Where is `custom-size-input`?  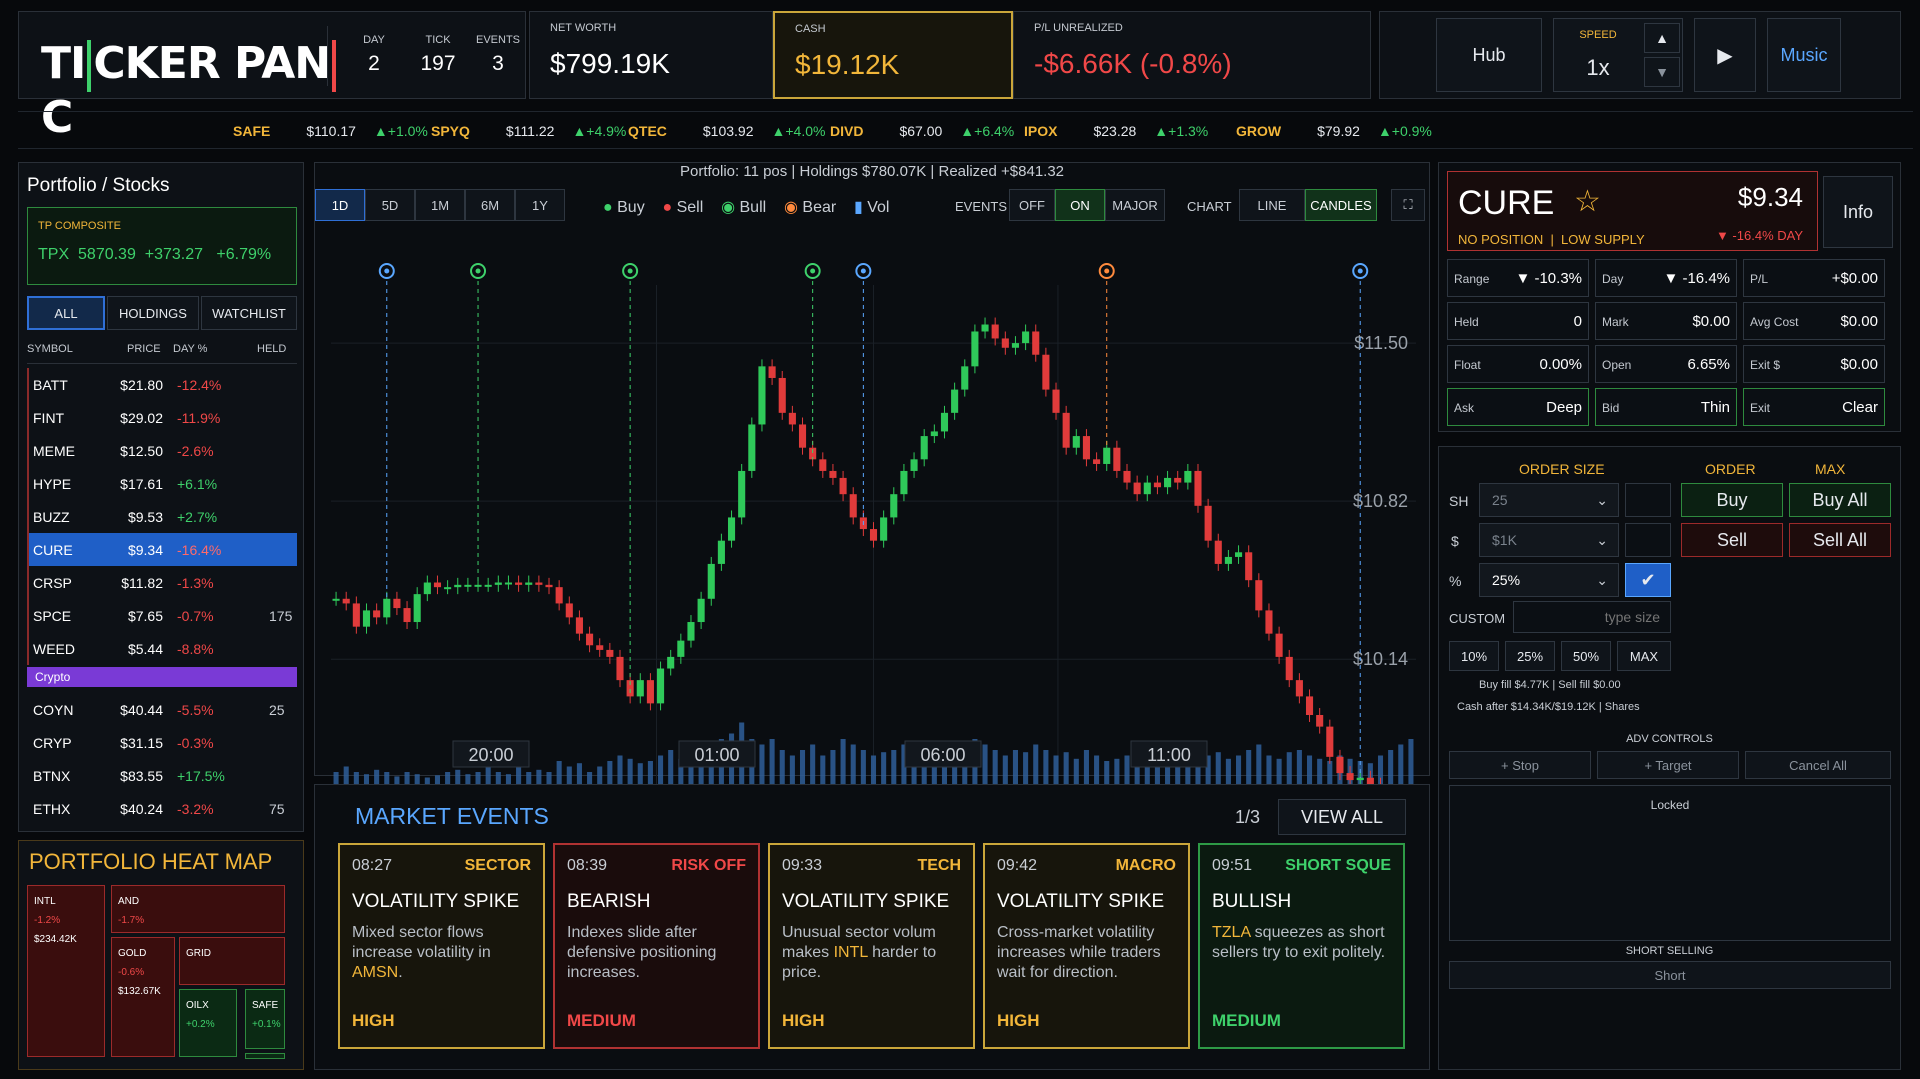
custom-size-input is located at coordinates (1592, 617).